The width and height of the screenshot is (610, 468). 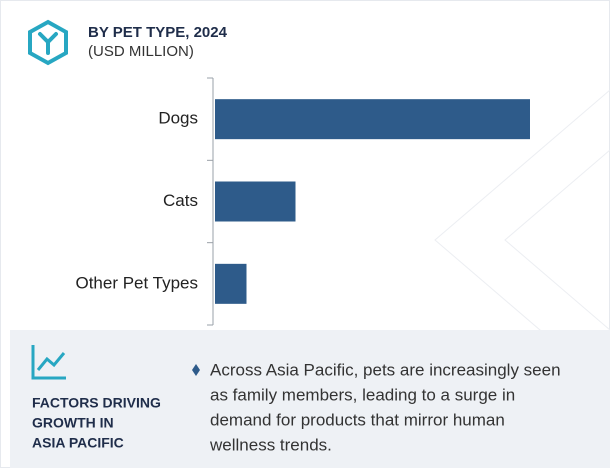 I want to click on logo-icon, so click(x=48, y=42).